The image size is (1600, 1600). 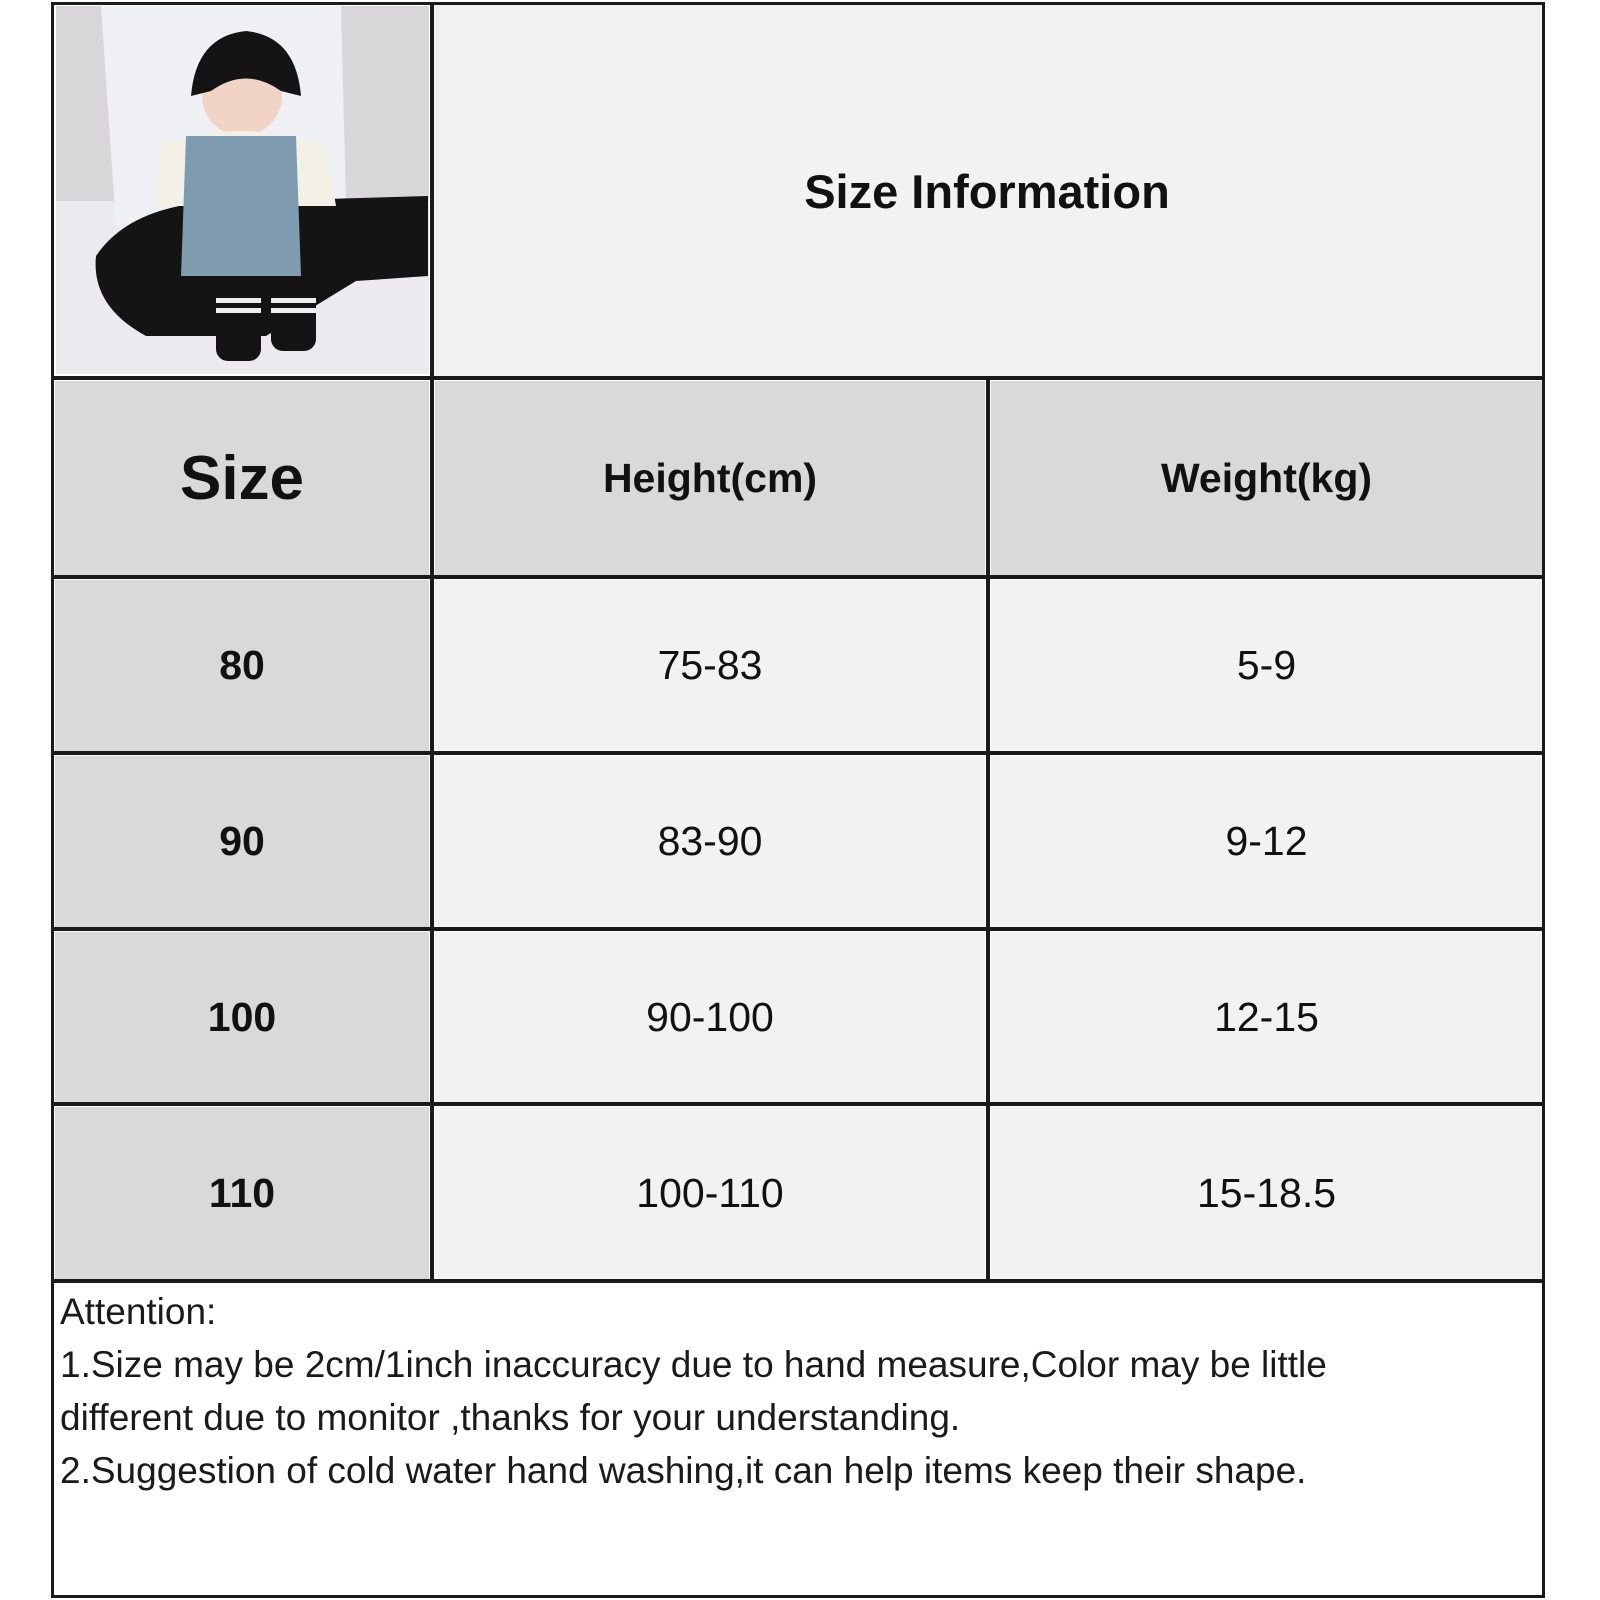 What do you see at coordinates (242, 1193) in the screenshot?
I see `size-cell: 110` at bounding box center [242, 1193].